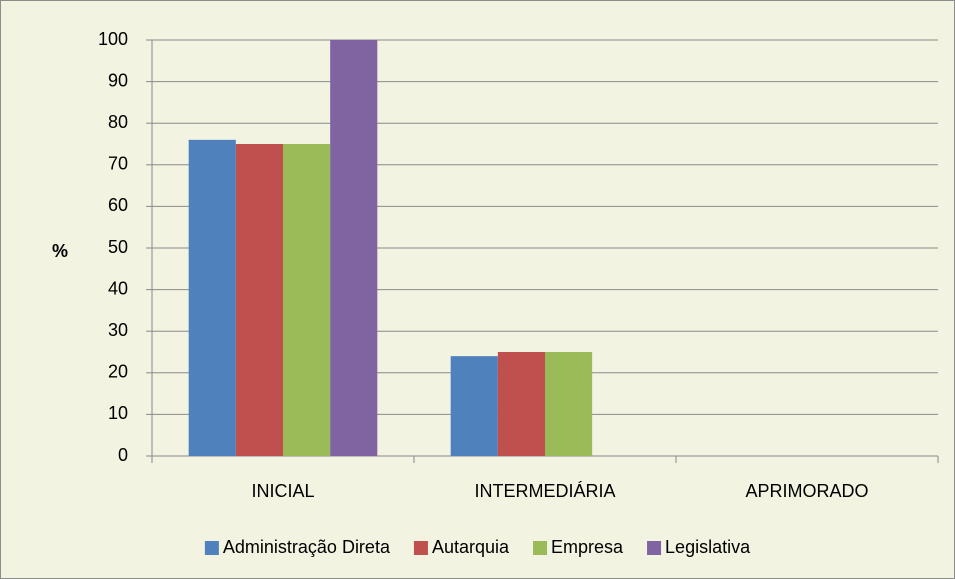  What do you see at coordinates (118, 247) in the screenshot?
I see `y-tick-label: 50` at bounding box center [118, 247].